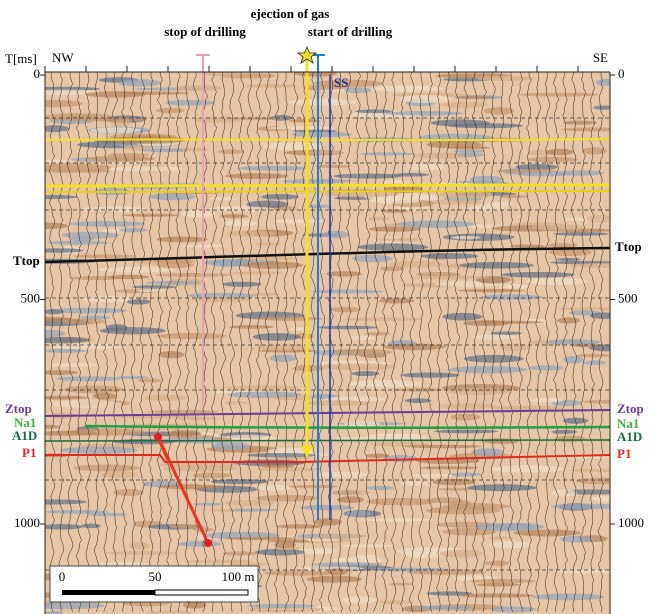  Describe the element at coordinates (238, 576) in the screenshot. I see `scale-label: 100 m` at that location.